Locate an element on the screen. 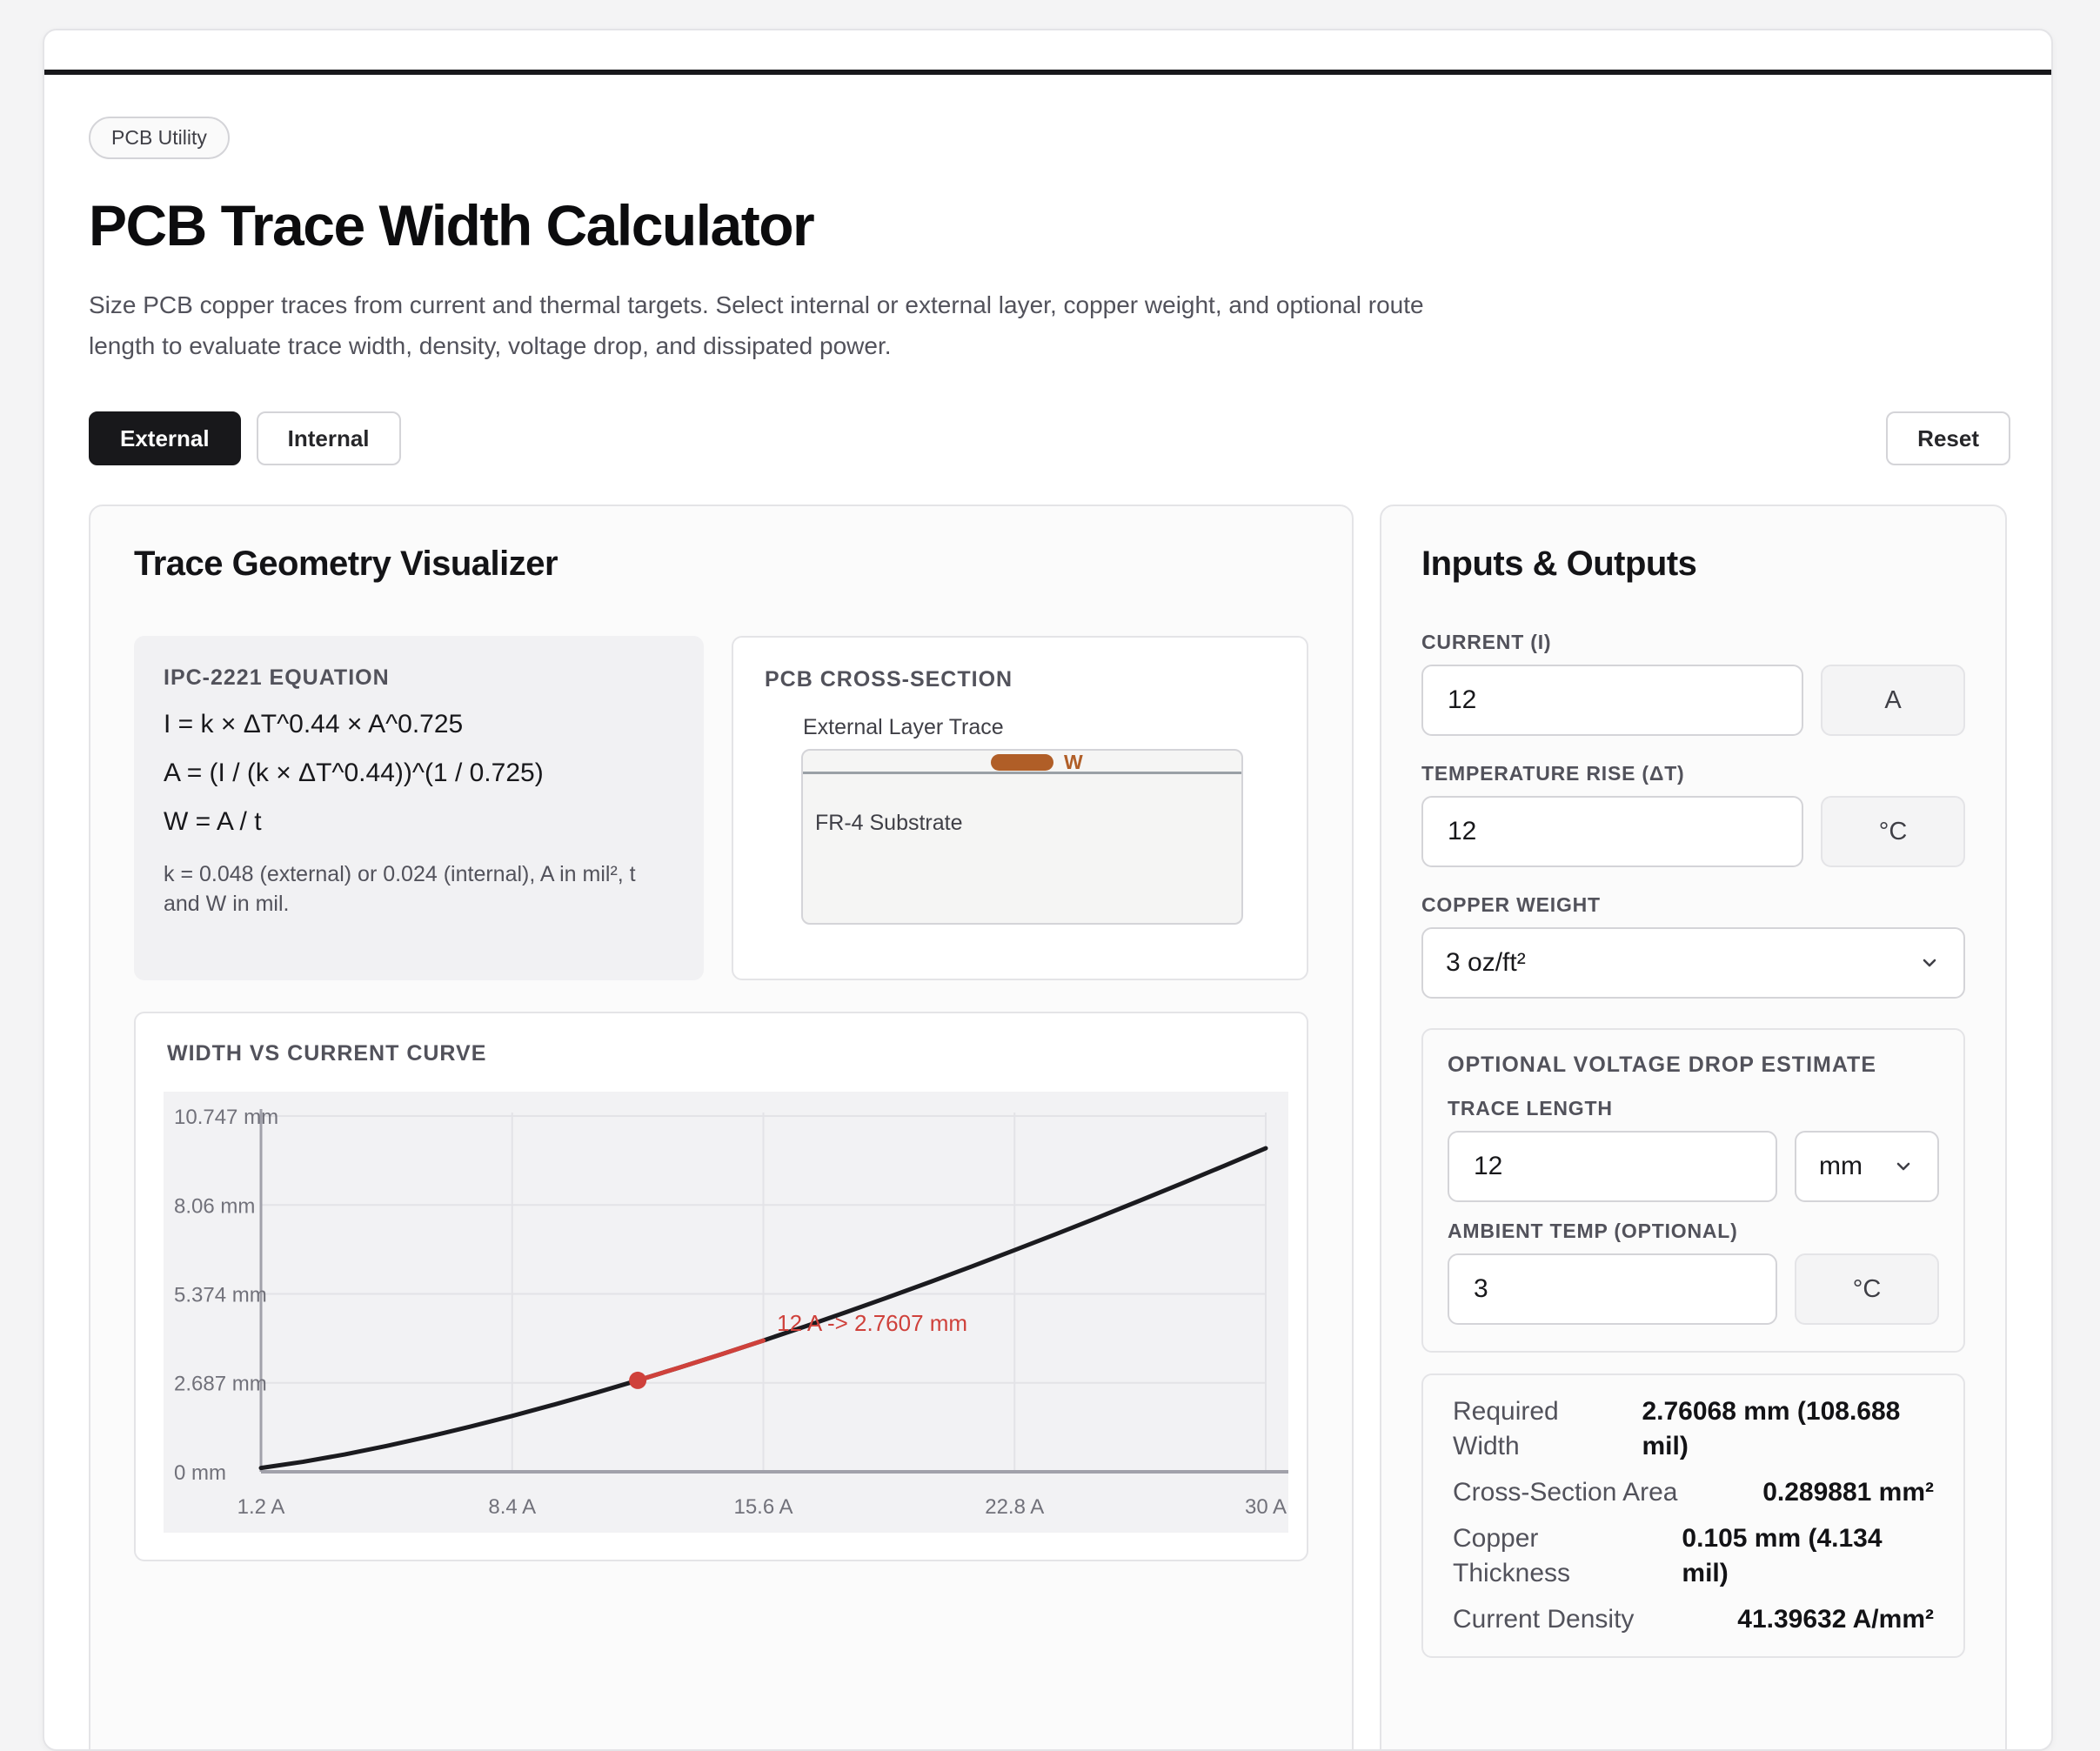 This screenshot has height=1751, width=2100. trace-length-unit-select: mm is located at coordinates (1867, 1166).